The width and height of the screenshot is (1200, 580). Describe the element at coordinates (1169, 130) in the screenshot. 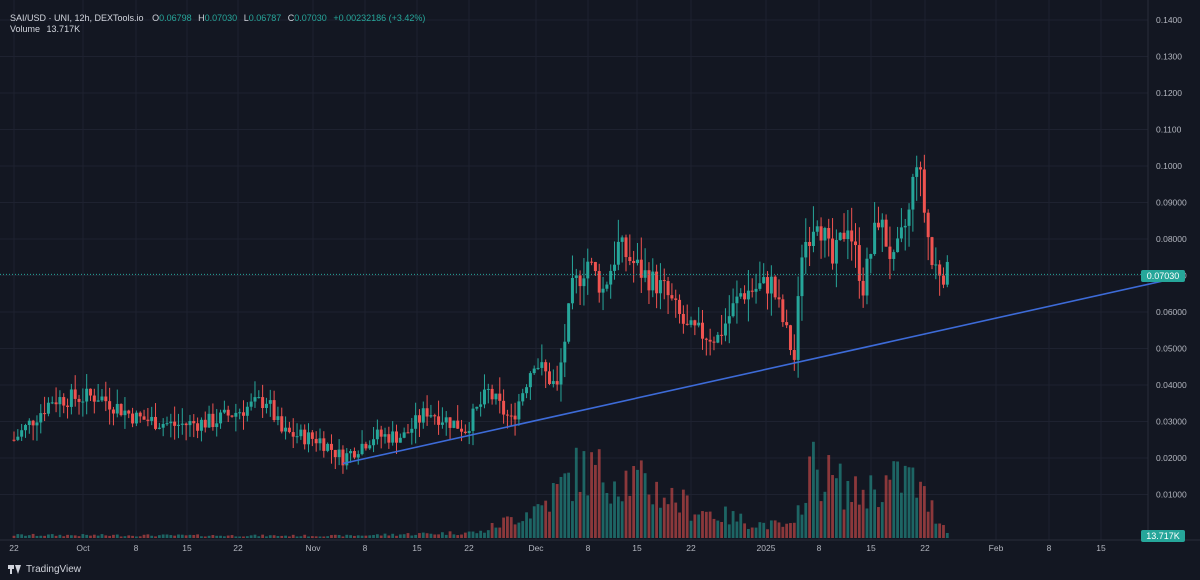

I see `price-axis-label: 0.1100` at that location.